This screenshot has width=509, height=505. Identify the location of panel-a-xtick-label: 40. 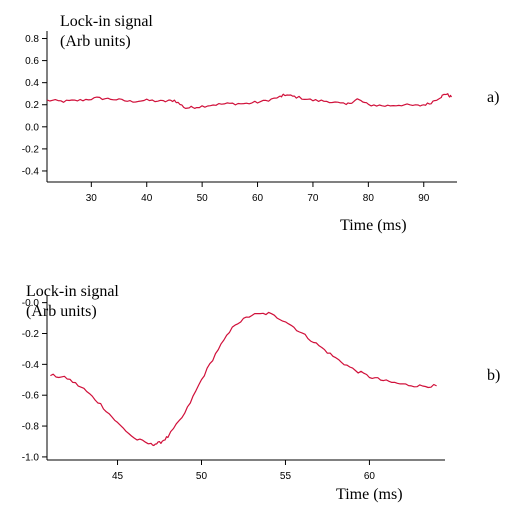
(147, 198).